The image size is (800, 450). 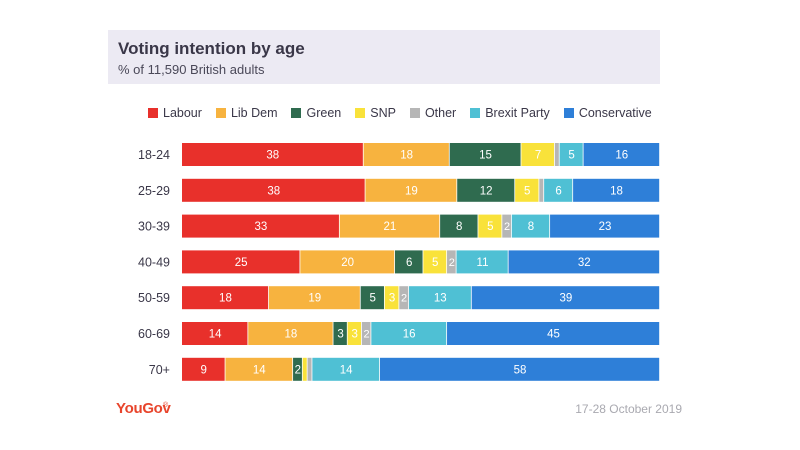 I want to click on legend-label: Lib Dem, so click(x=254, y=113).